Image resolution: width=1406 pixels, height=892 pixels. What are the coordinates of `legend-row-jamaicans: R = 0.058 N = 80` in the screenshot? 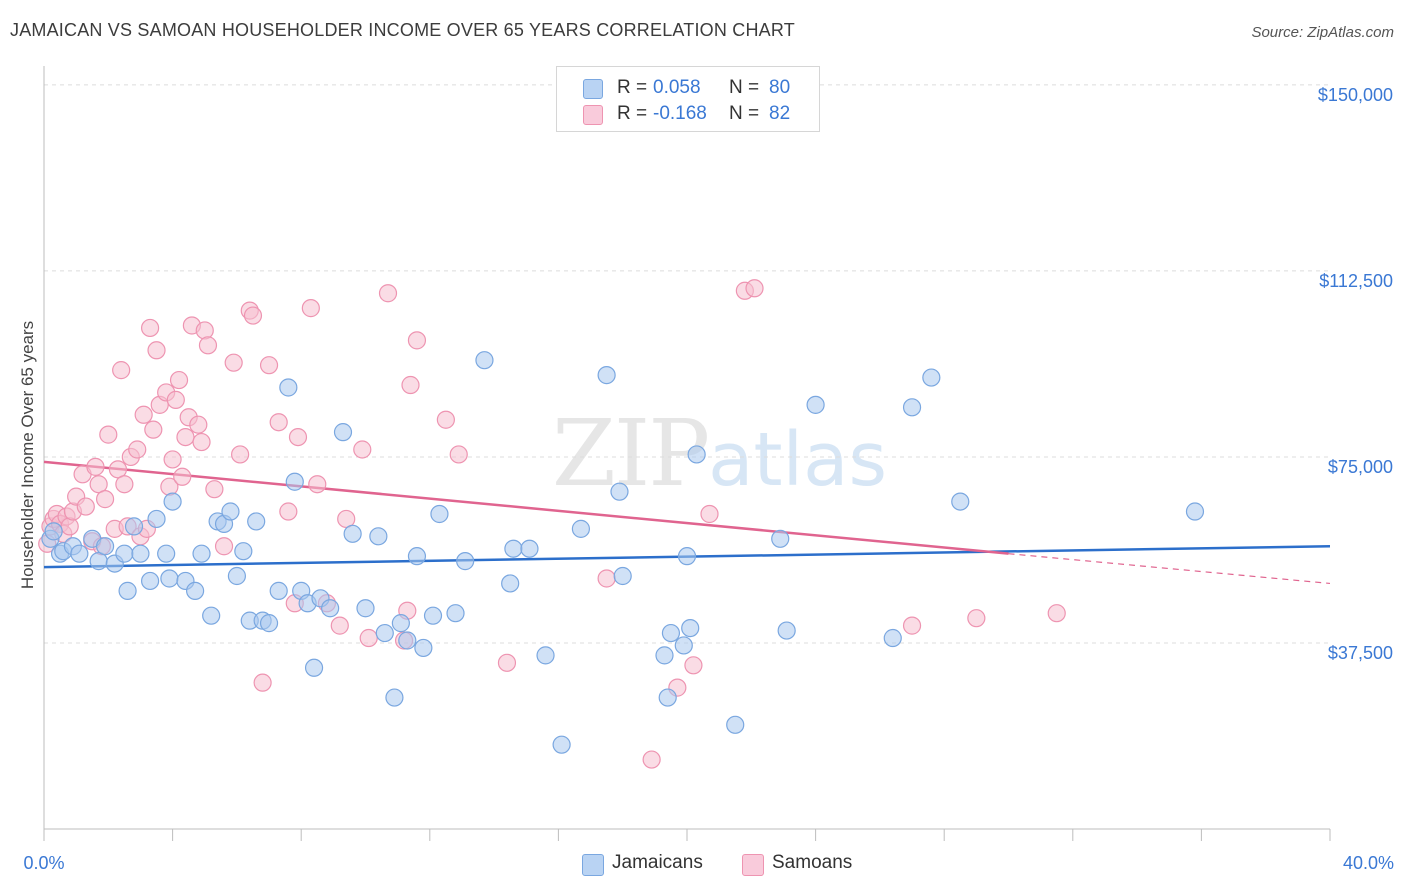 It's located at (688, 89).